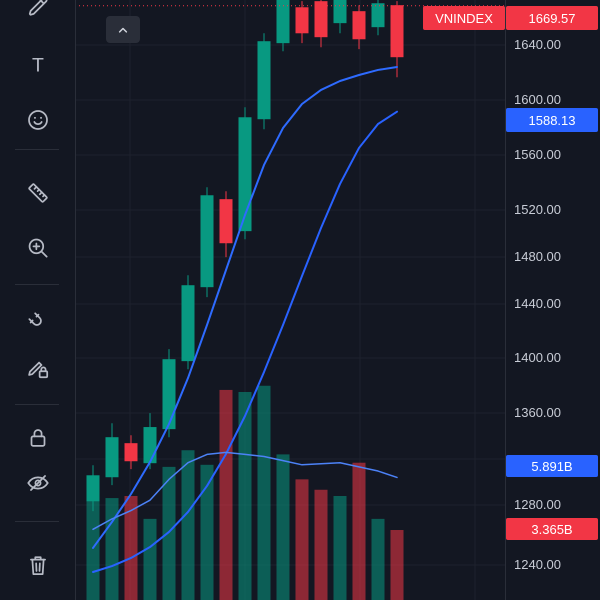 This screenshot has height=600, width=600. I want to click on text-tool-button: T, so click(38, 65).